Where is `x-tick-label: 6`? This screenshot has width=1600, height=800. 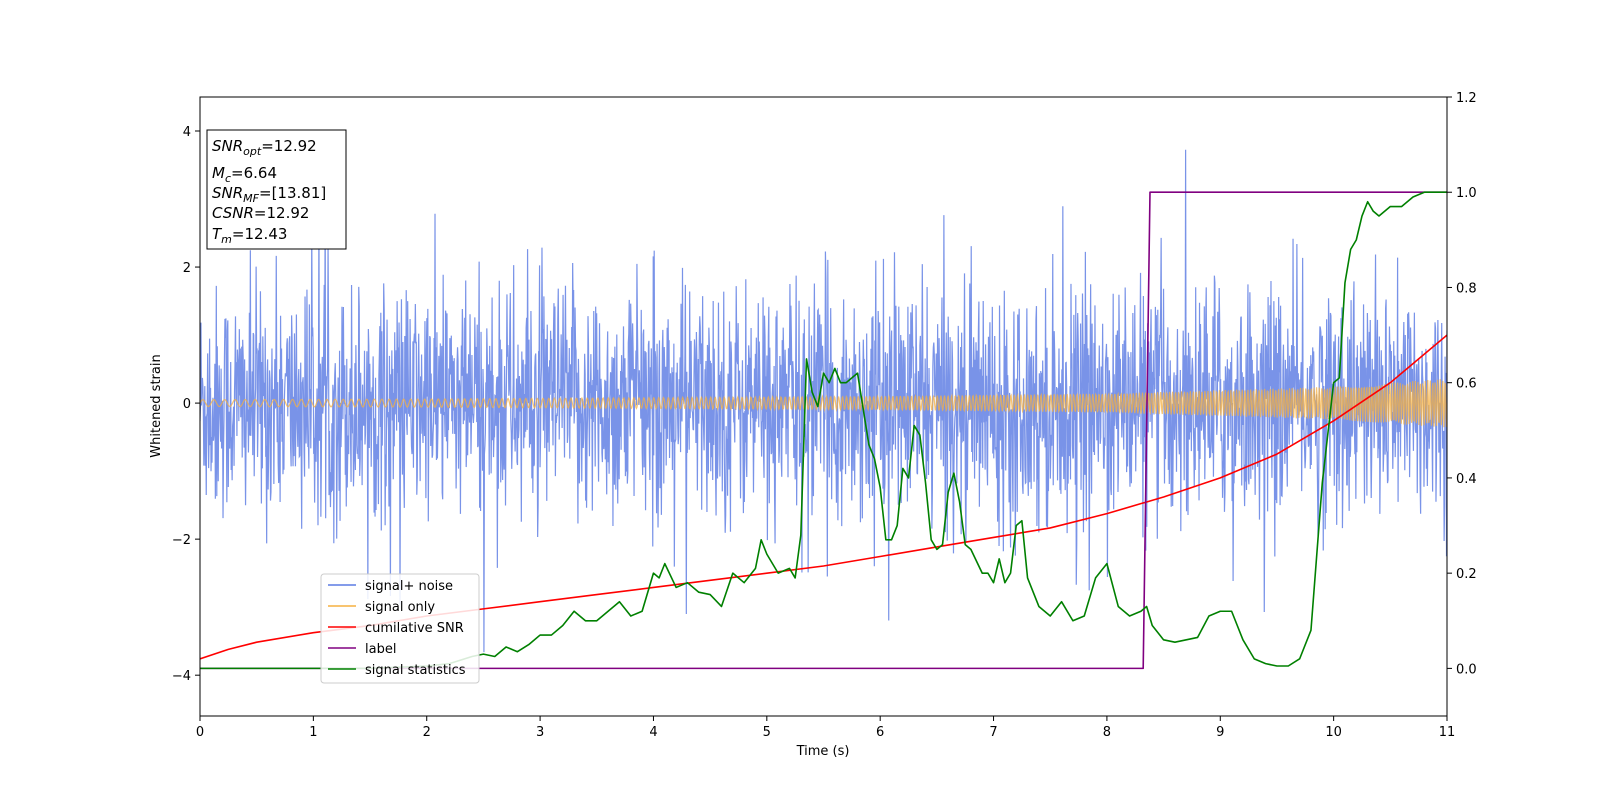 x-tick-label: 6 is located at coordinates (880, 732).